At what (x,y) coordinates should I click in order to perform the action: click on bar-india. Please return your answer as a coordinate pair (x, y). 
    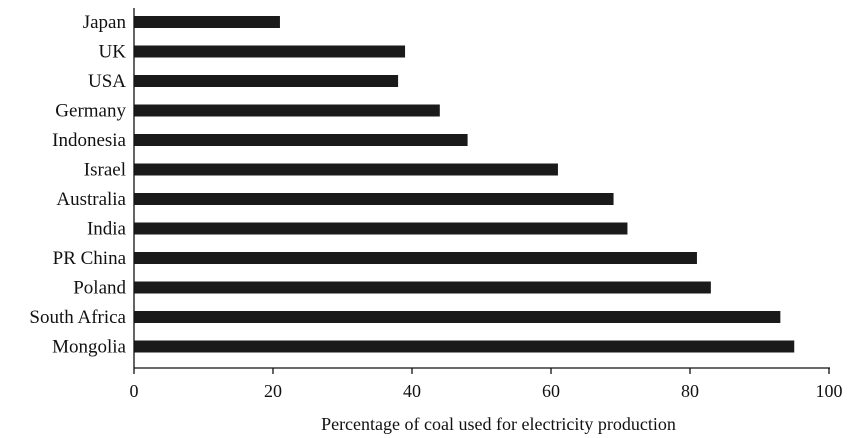
    Looking at the image, I should click on (381, 228).